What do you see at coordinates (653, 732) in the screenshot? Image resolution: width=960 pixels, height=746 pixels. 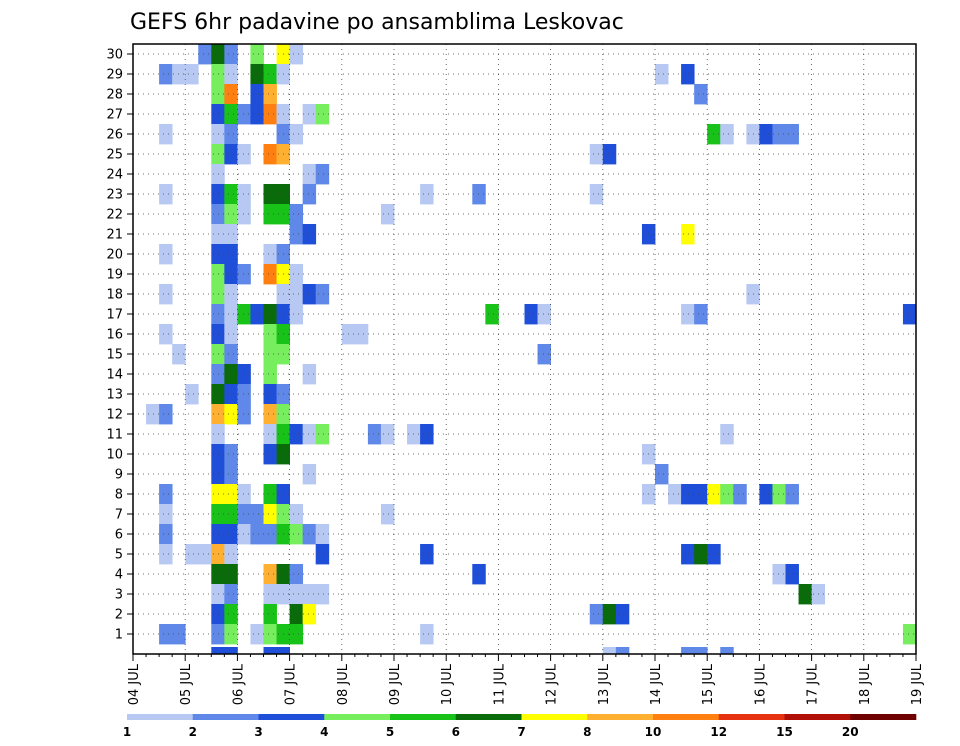 I see `colorbar-label: 10` at bounding box center [653, 732].